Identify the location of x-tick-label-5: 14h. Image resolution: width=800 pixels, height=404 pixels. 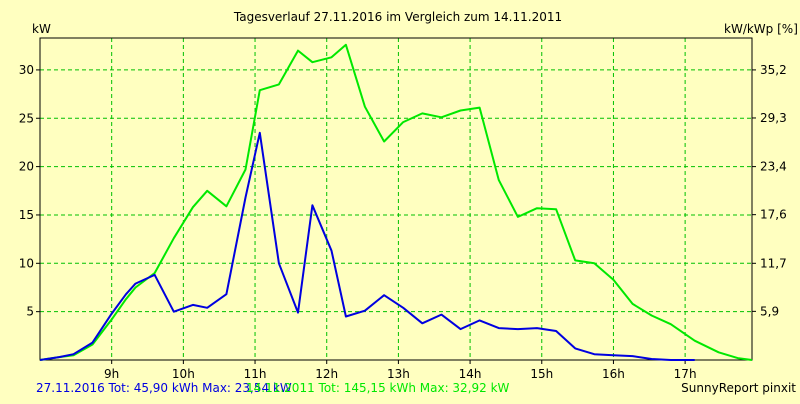
(470, 374).